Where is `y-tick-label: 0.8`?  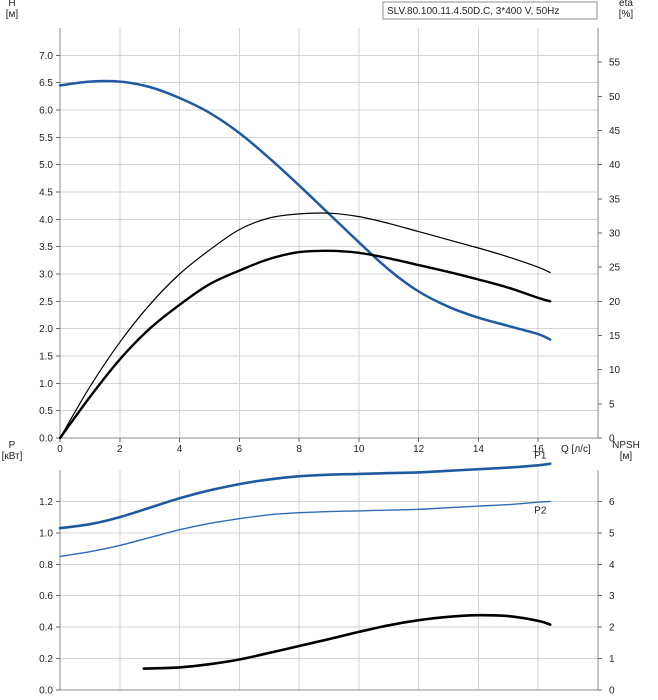
y-tick-label: 0.8 is located at coordinates (46, 565).